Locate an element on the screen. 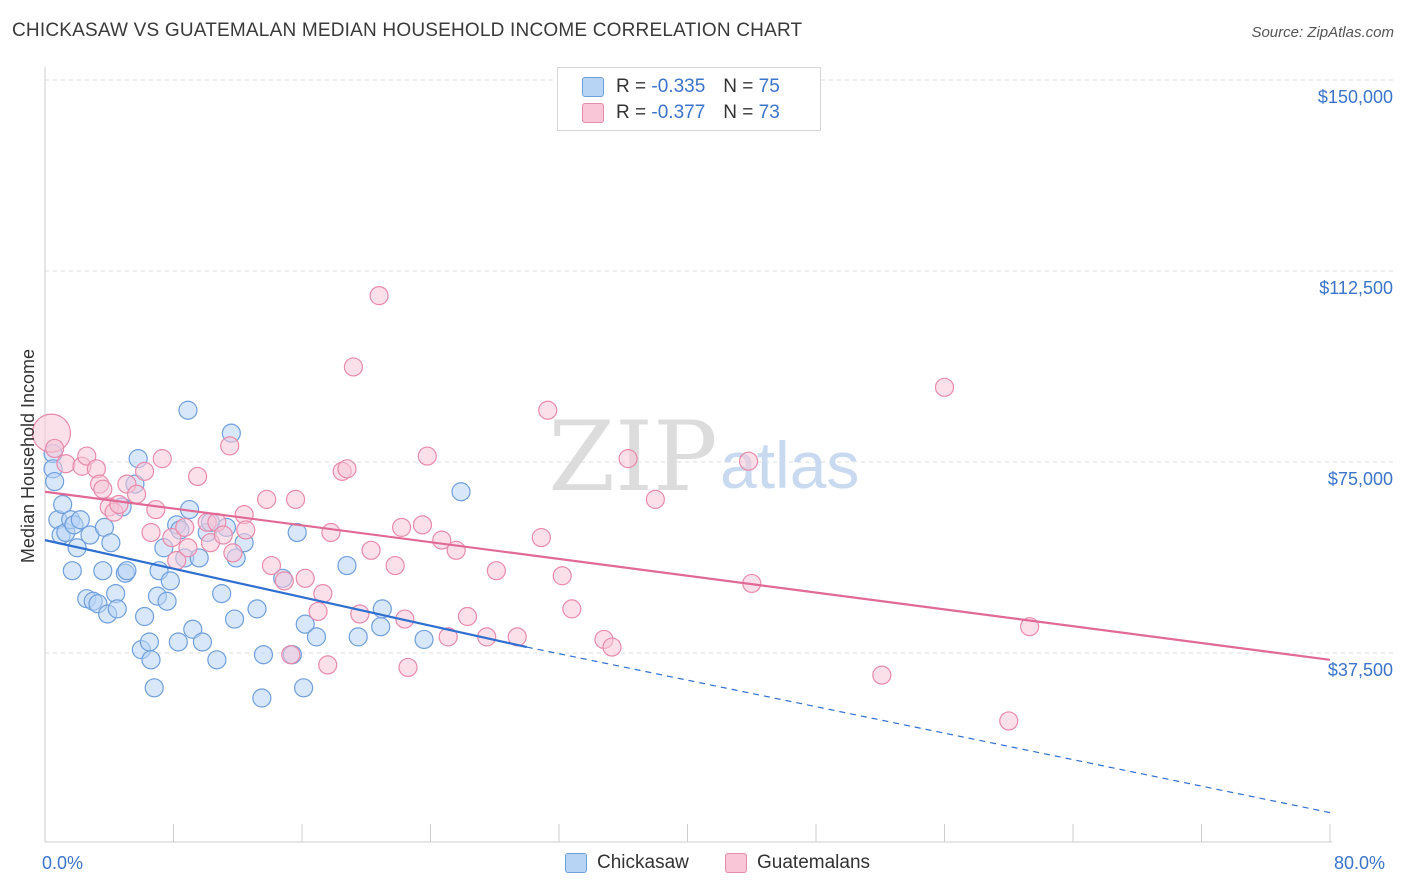  legend-row-guatemalans: R = -0.377 N = 73 is located at coordinates (681, 113).